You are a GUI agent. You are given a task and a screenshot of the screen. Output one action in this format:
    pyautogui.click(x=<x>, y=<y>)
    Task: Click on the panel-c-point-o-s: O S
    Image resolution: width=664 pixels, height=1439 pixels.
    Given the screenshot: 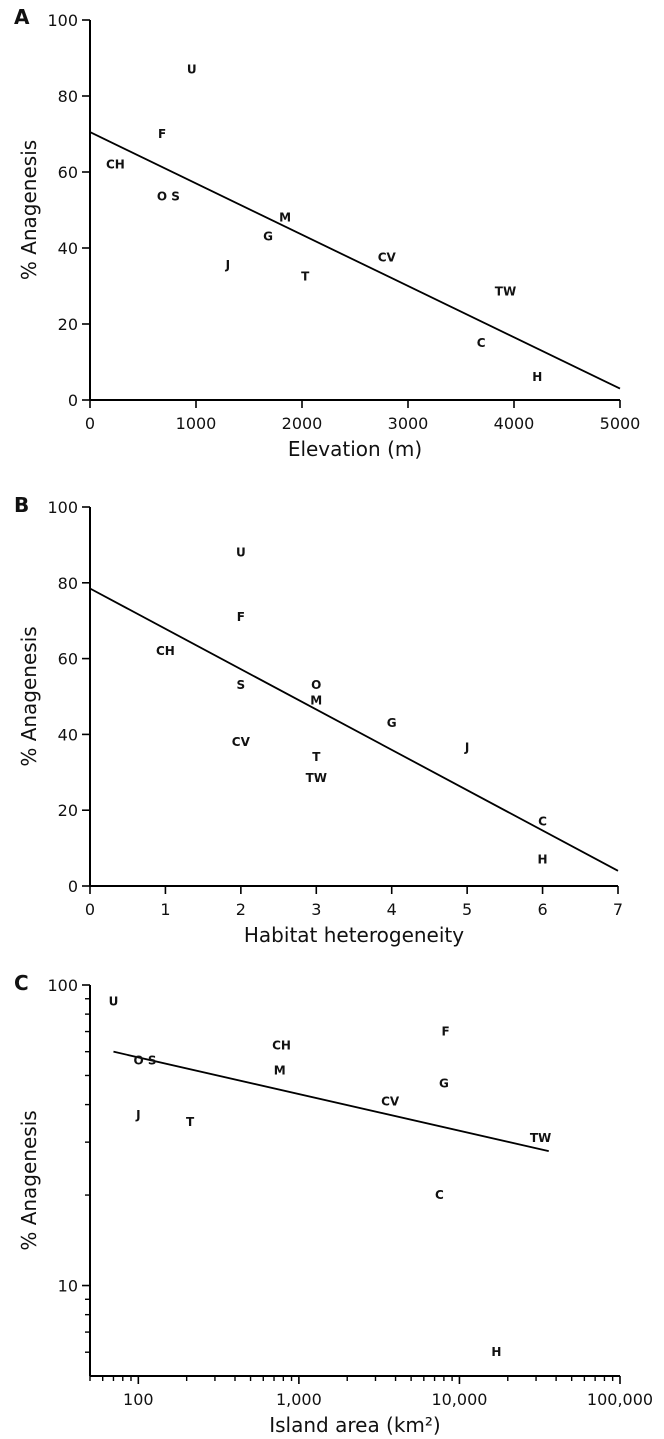 What is the action you would take?
    pyautogui.click(x=144, y=1061)
    